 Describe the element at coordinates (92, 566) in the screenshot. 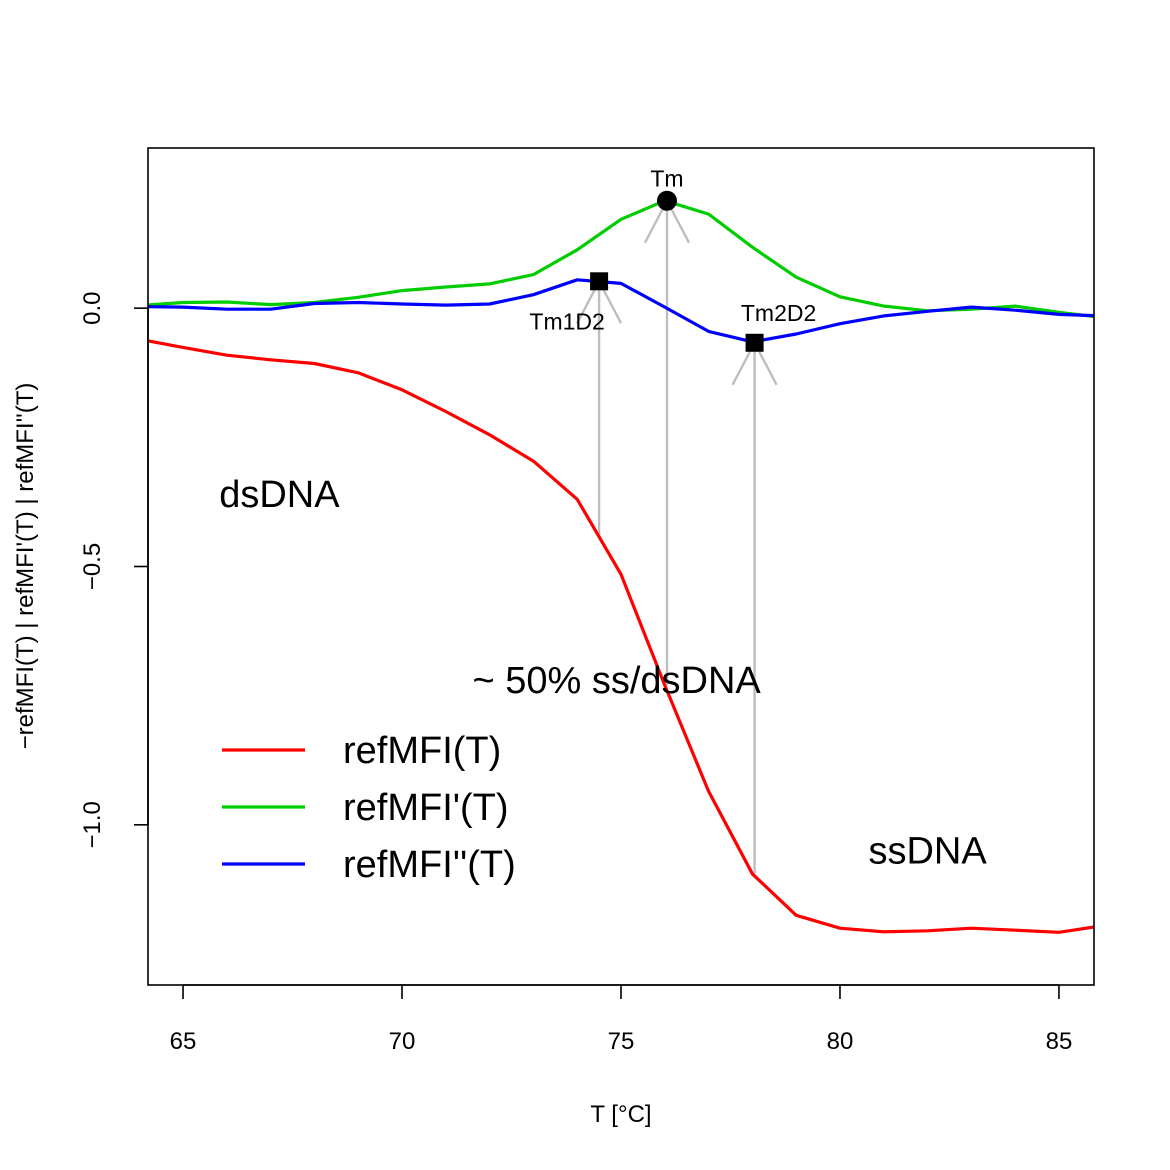

I see `y-tick-label: −0.5` at that location.